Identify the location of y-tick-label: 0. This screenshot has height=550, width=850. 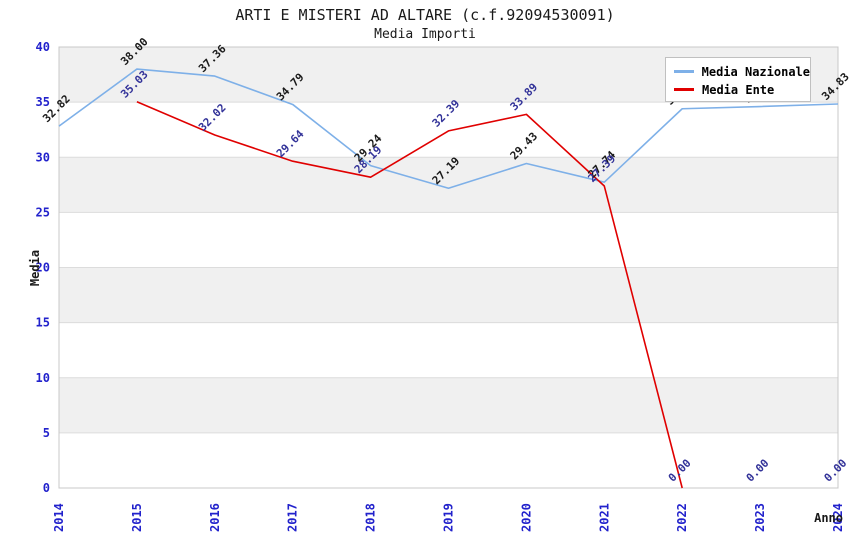
(46, 488).